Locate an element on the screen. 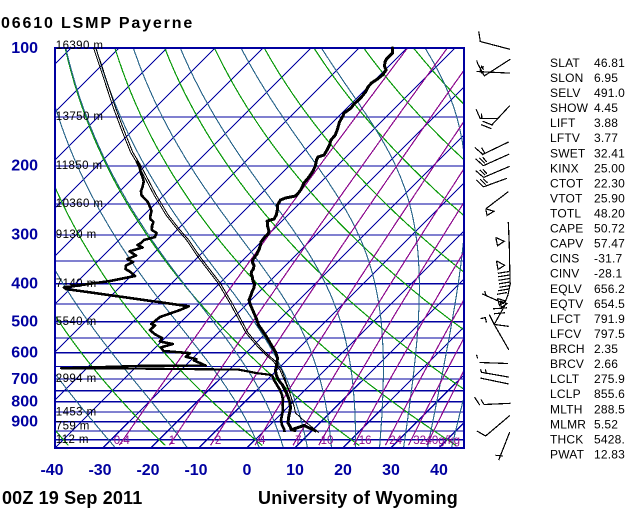 The image size is (640, 512). svg-text: 25.00 is located at coordinates (609, 168).